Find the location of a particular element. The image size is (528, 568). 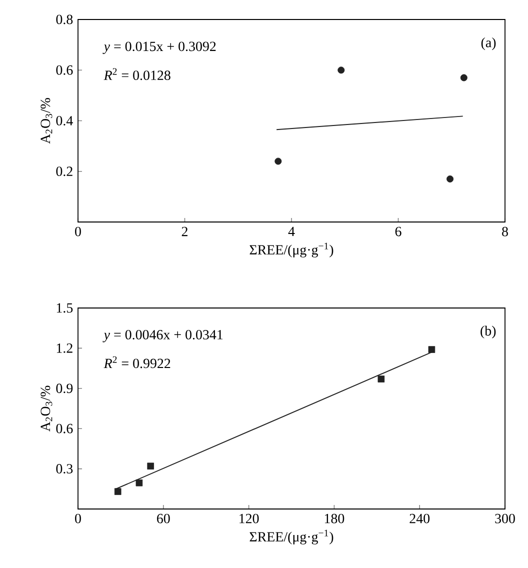

x-tick-label: 120 is located at coordinates (249, 519).